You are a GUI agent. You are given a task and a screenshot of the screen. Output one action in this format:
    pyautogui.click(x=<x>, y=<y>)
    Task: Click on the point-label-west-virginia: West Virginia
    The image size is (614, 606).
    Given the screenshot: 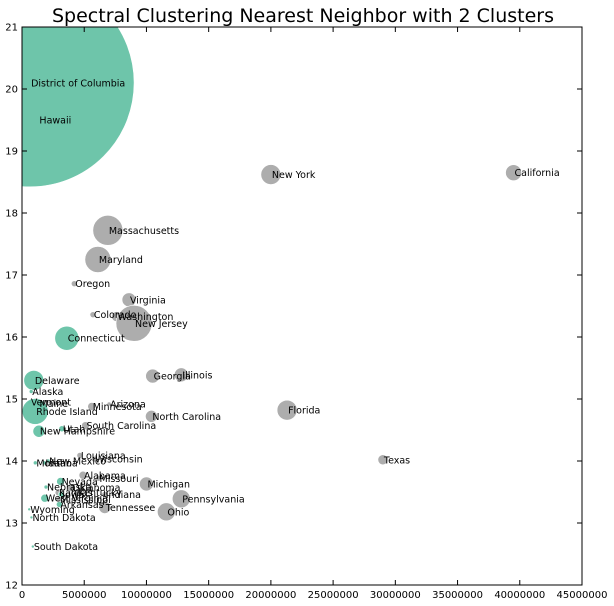 What is the action you would take?
    pyautogui.click(x=77, y=499)
    